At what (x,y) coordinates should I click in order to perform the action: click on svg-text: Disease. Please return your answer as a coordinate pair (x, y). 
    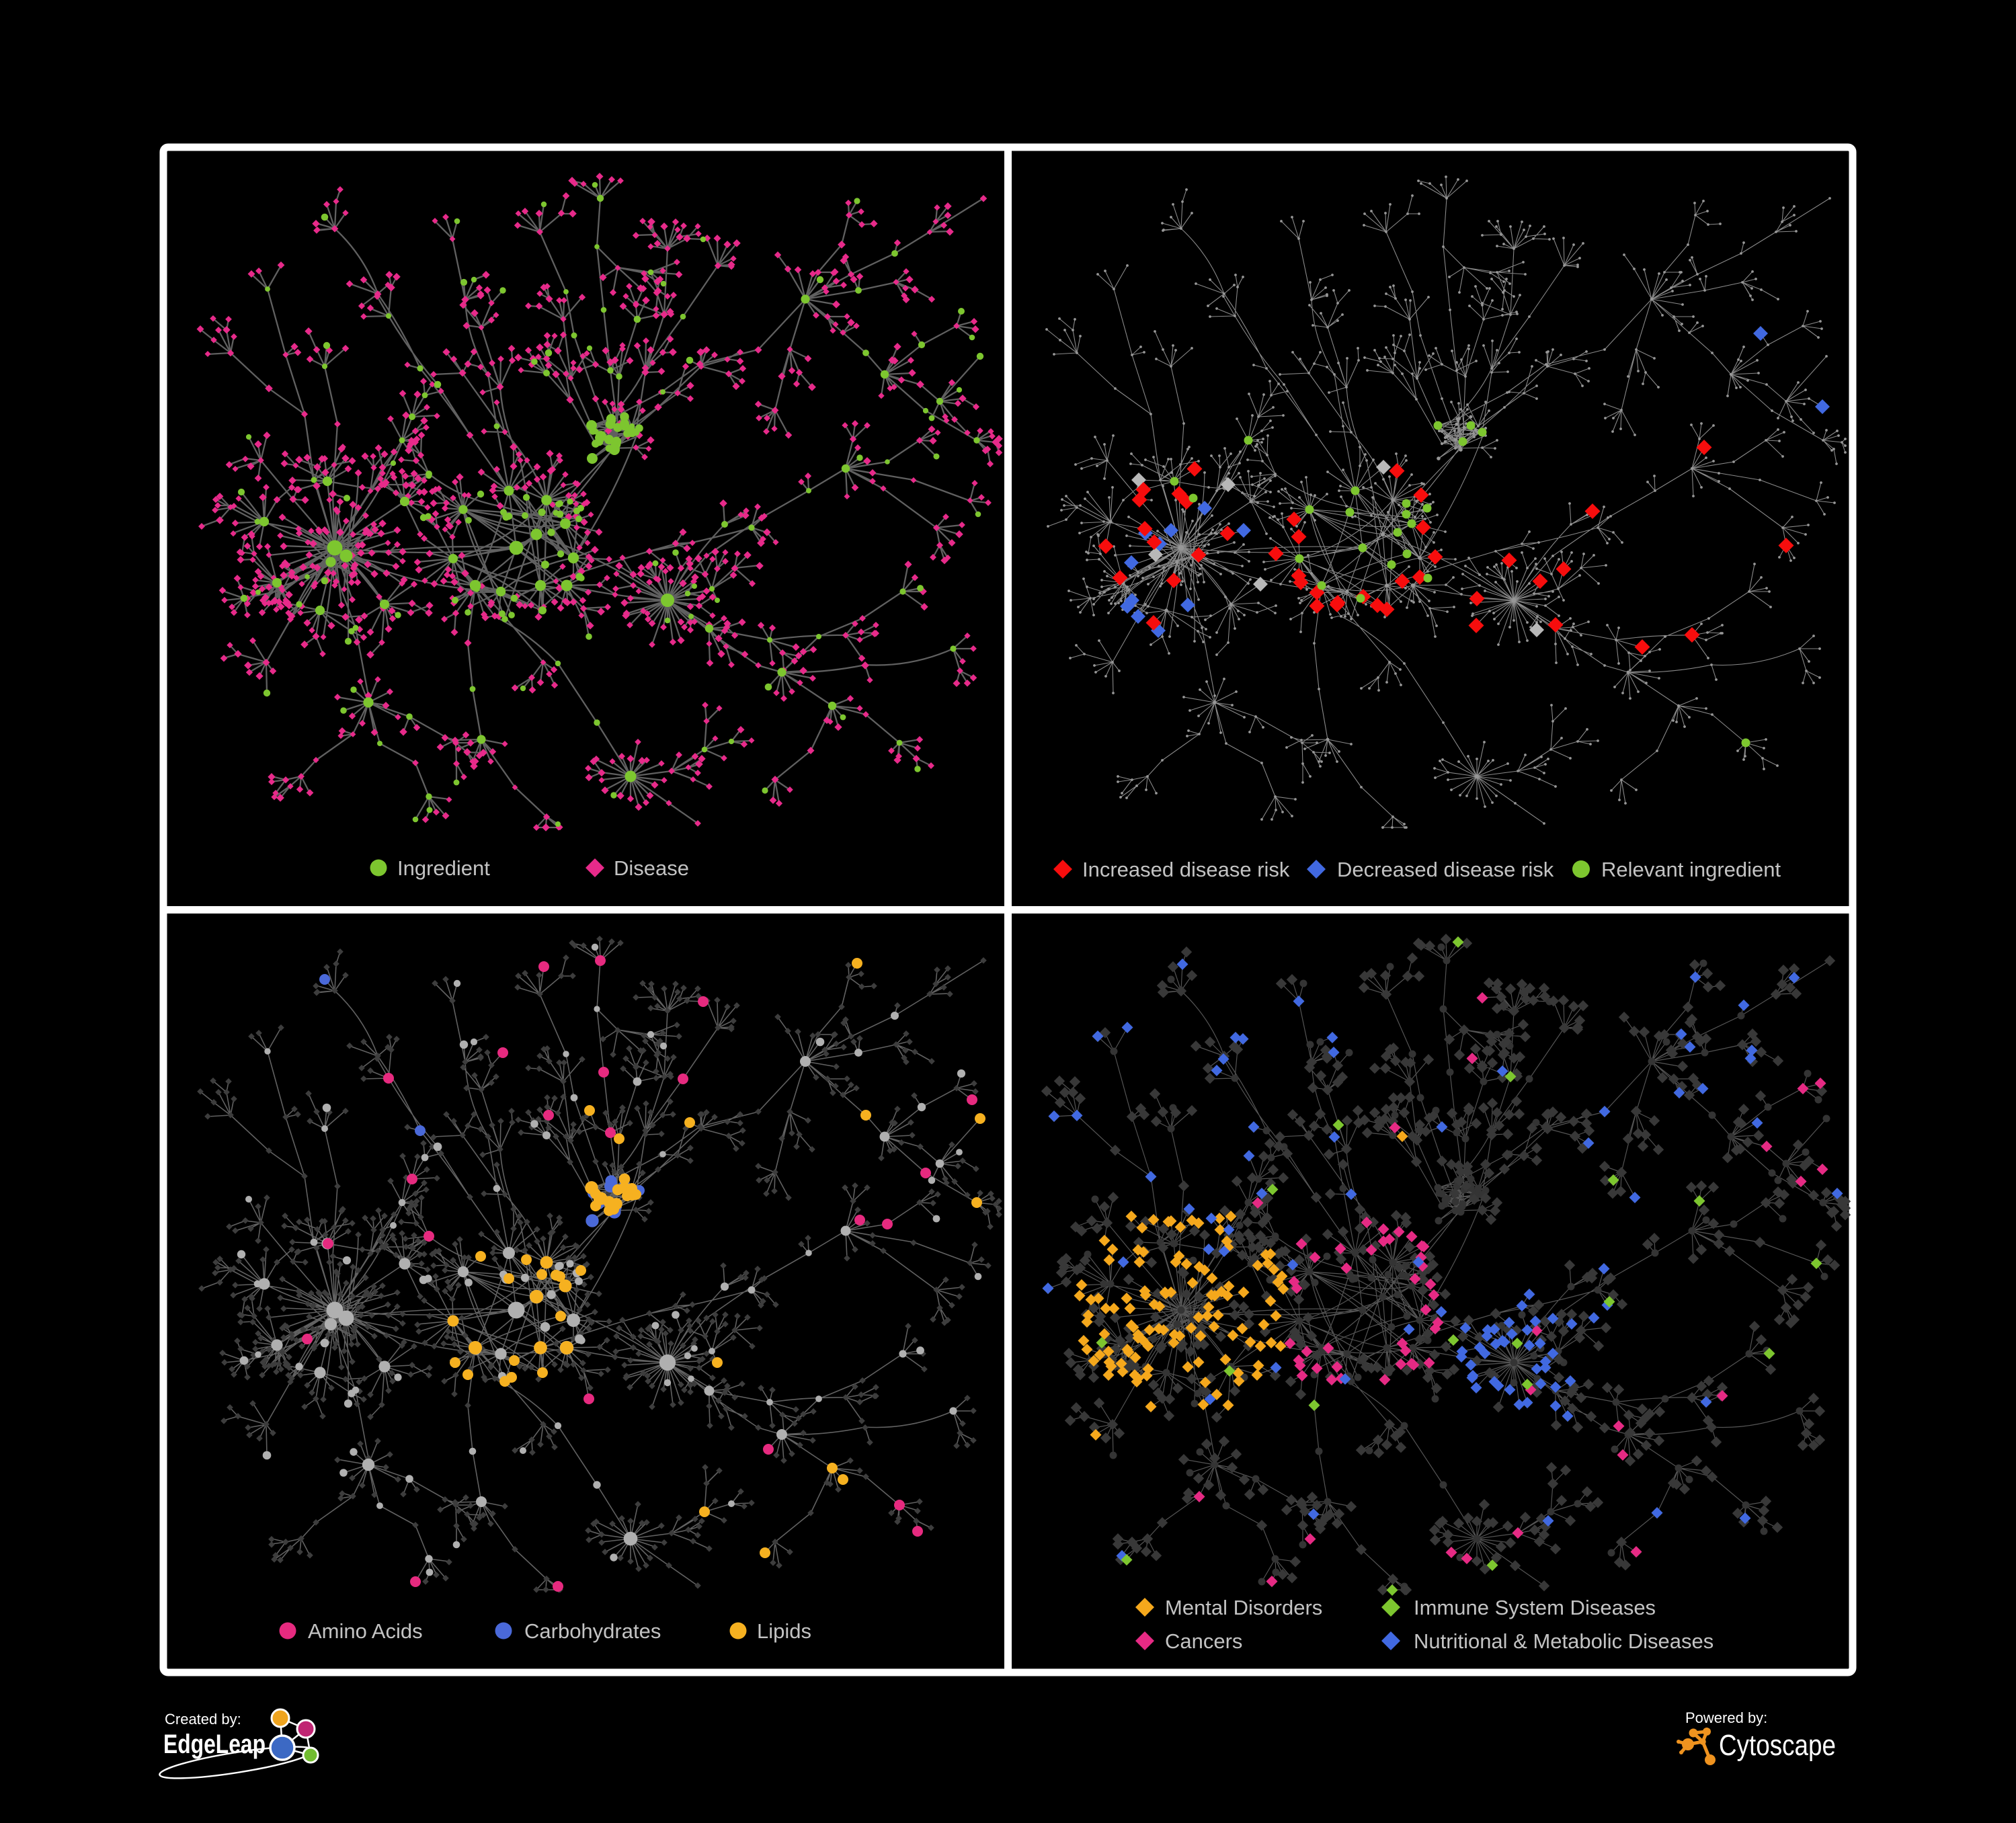
    Looking at the image, I should click on (651, 868).